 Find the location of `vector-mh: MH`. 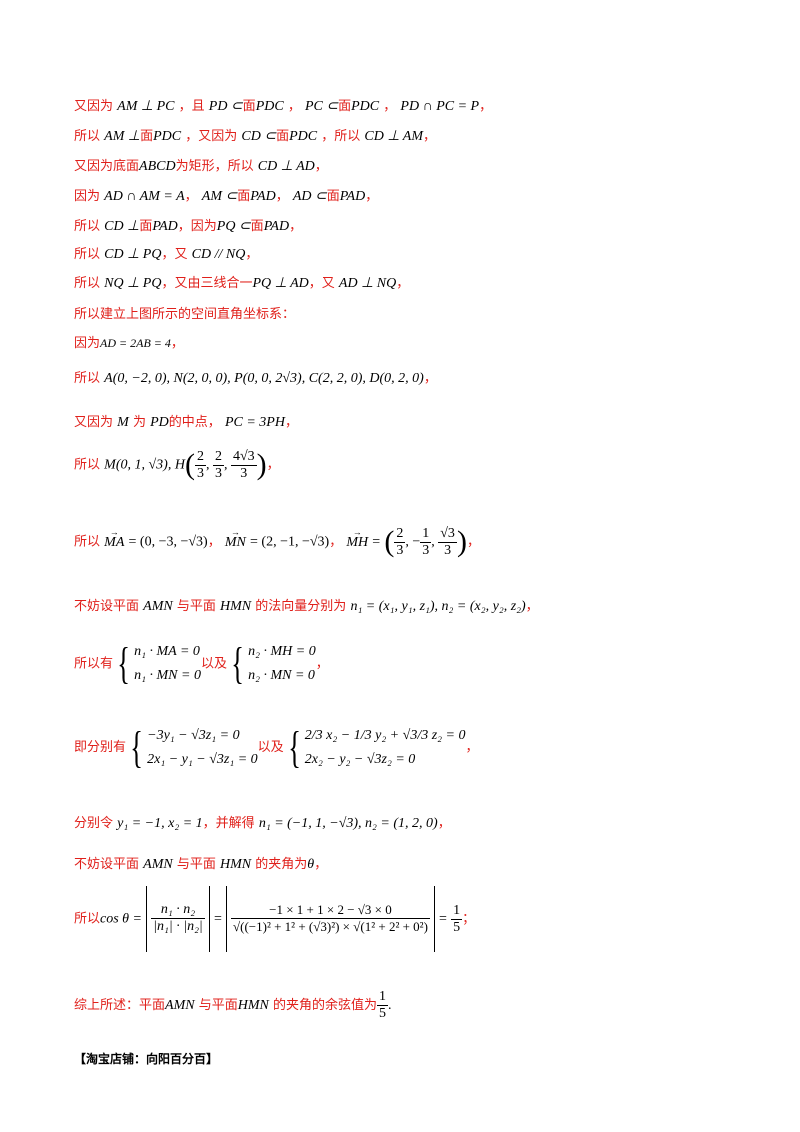

vector-mh: MH is located at coordinates (357, 537).